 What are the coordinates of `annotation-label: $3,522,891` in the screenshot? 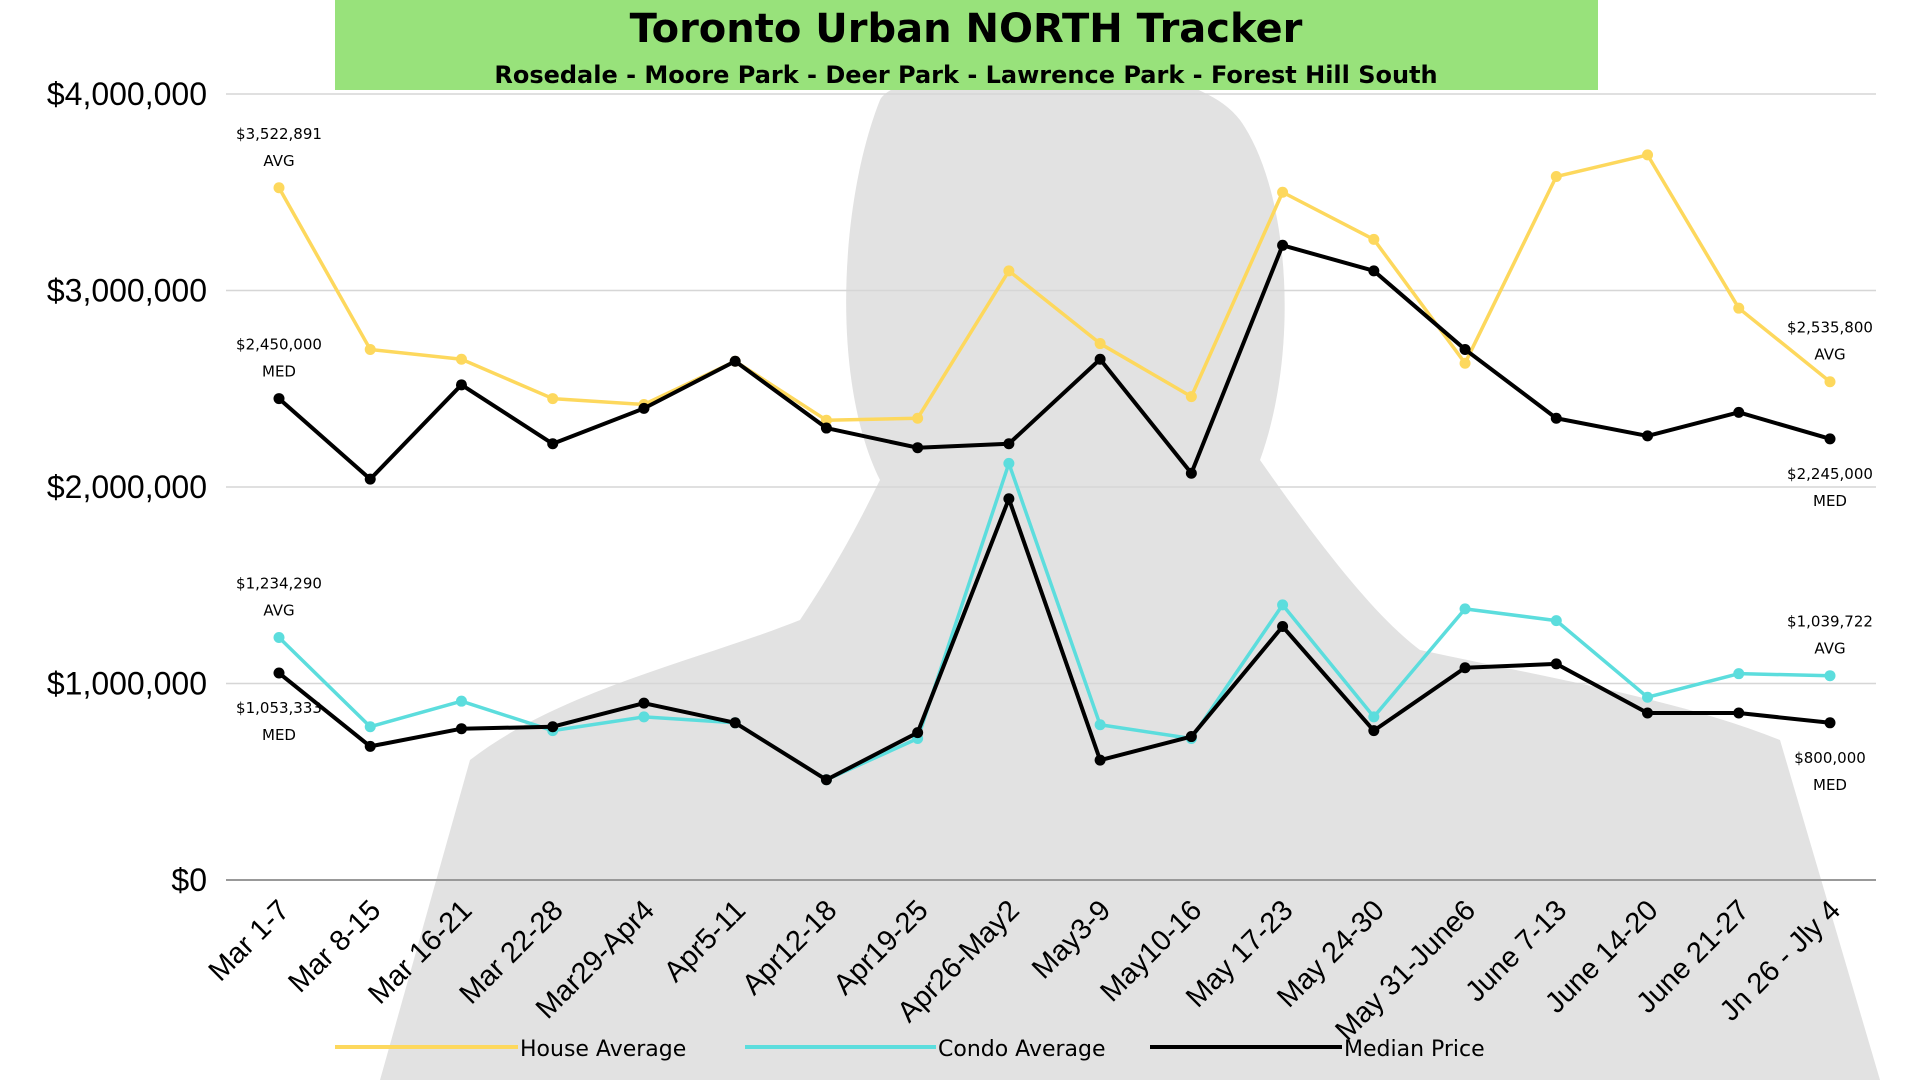 It's located at (279, 134).